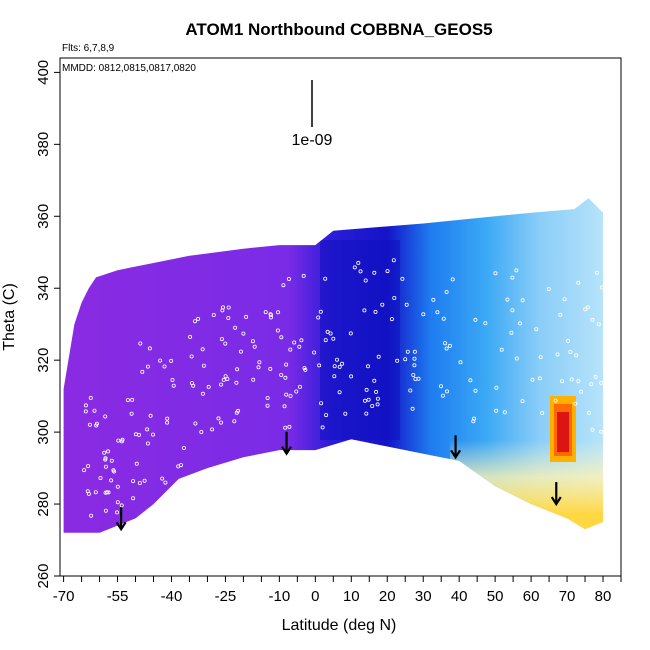  Describe the element at coordinates (129, 68) in the screenshot. I see `dates-annotation: MMDD: 0812,0815,0817,0820` at that location.